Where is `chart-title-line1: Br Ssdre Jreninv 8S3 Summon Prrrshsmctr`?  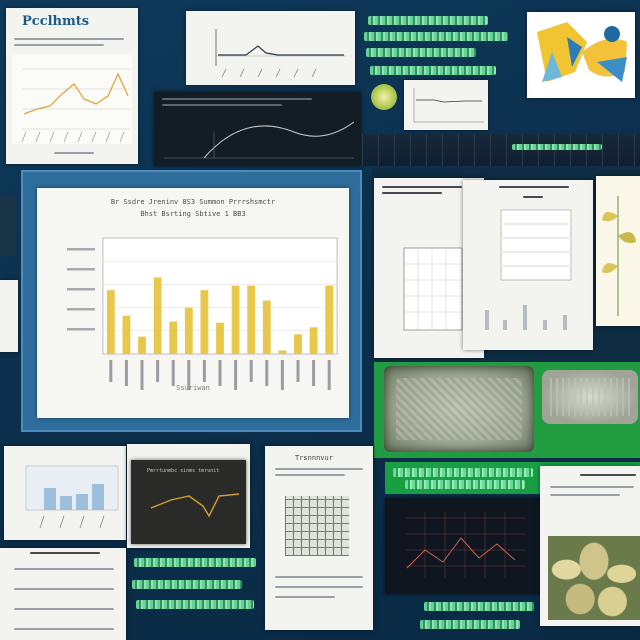
chart-title-line1: Br Ssdre Jreninv 8S3 Summon Prrrshsmctr is located at coordinates (193, 202).